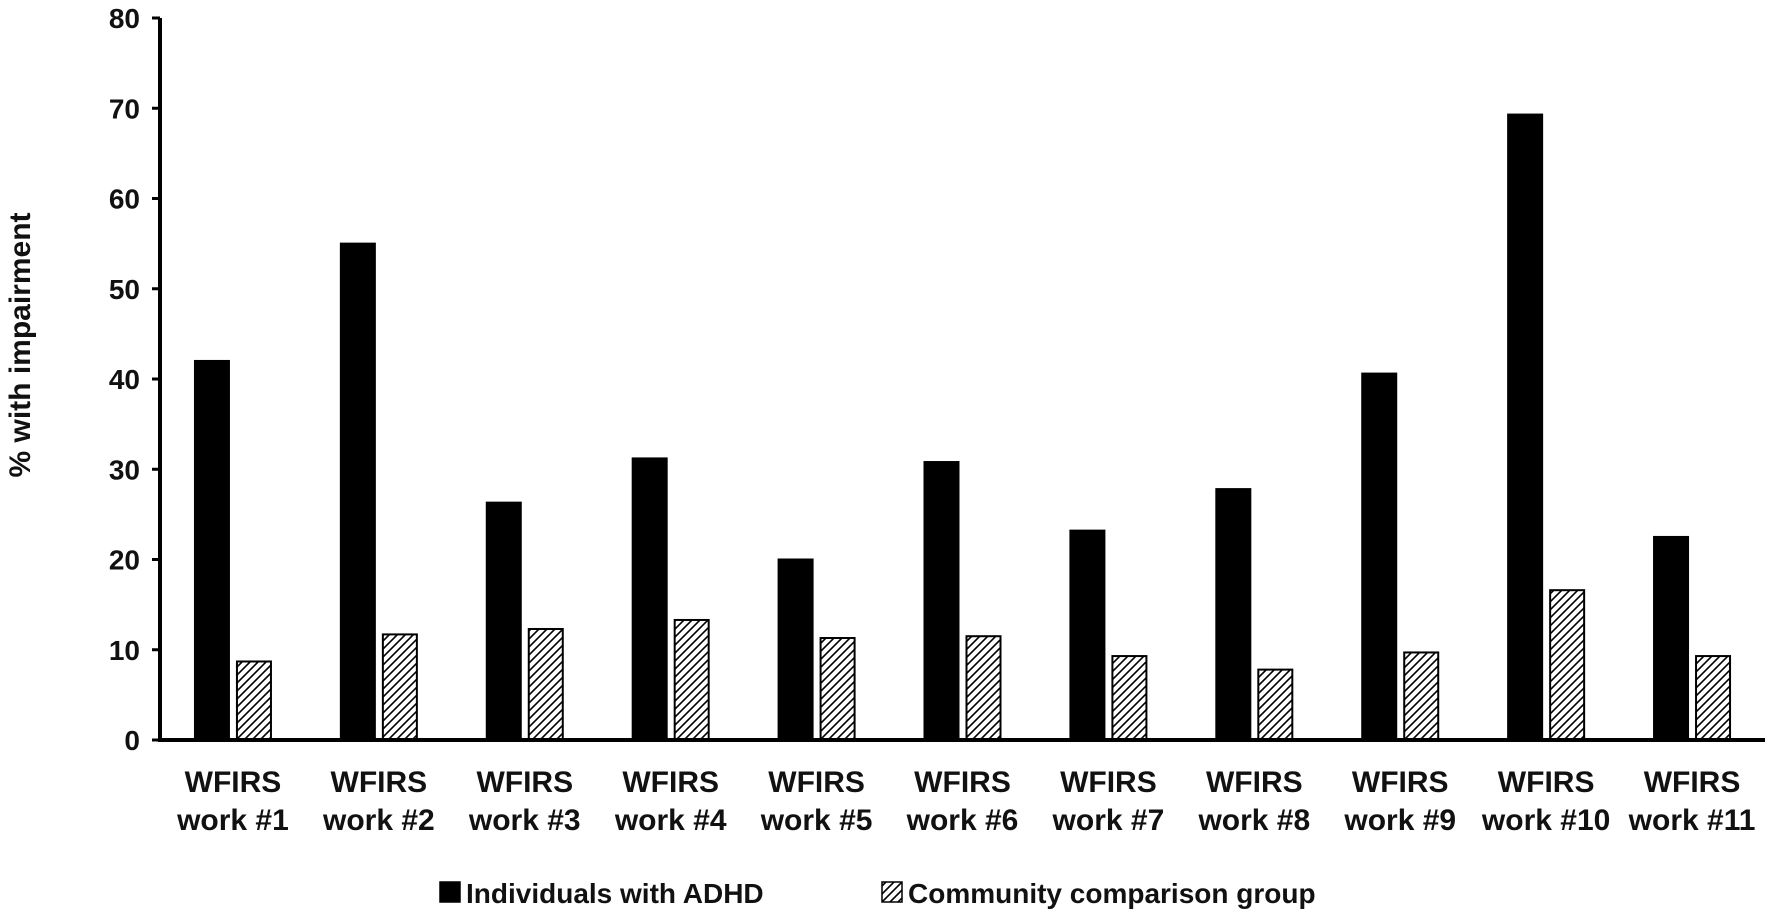 Image resolution: width=1770 pixels, height=924 pixels. What do you see at coordinates (124, 18) in the screenshot?
I see `y-tick-label: 80` at bounding box center [124, 18].